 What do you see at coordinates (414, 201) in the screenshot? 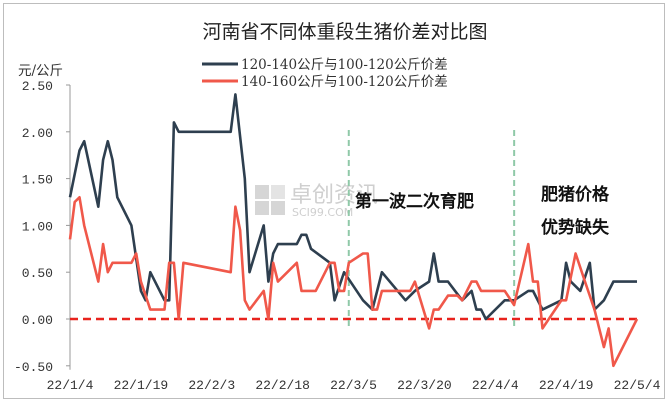
I see `annotation-second-fattening: 第一波二次育肥` at bounding box center [414, 201].